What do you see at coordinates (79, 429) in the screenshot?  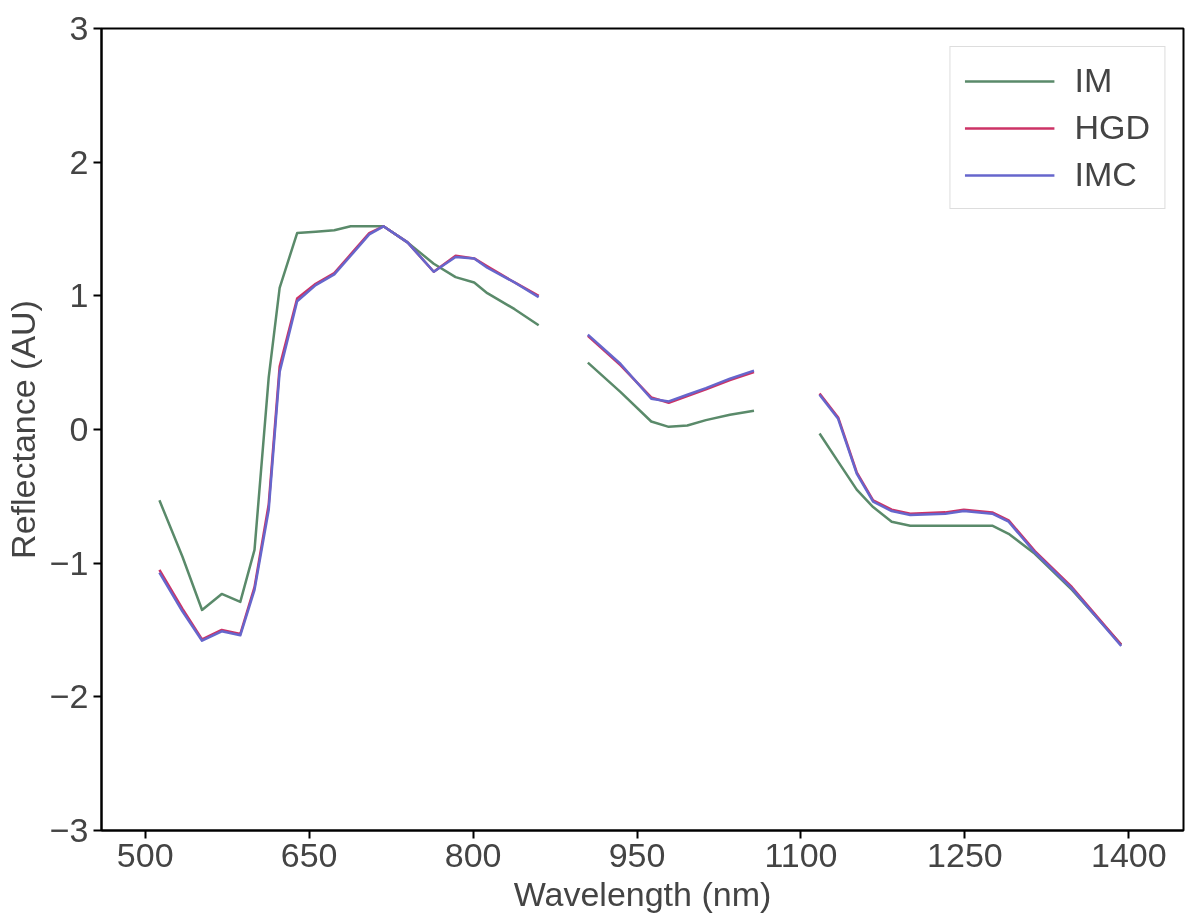 I see `y-tick-label: 0` at bounding box center [79, 429].